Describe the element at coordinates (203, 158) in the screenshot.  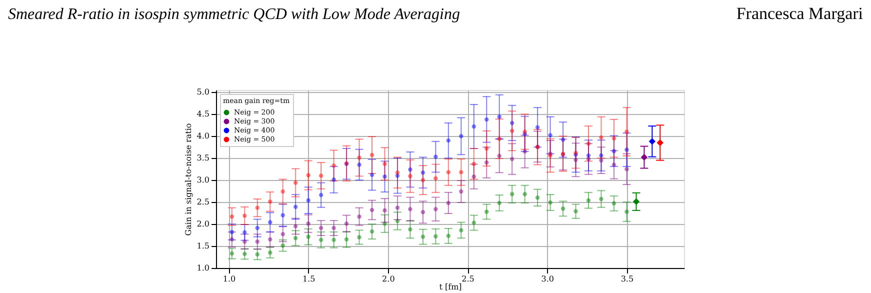
I see `y-tick-label: 3.5` at that location.